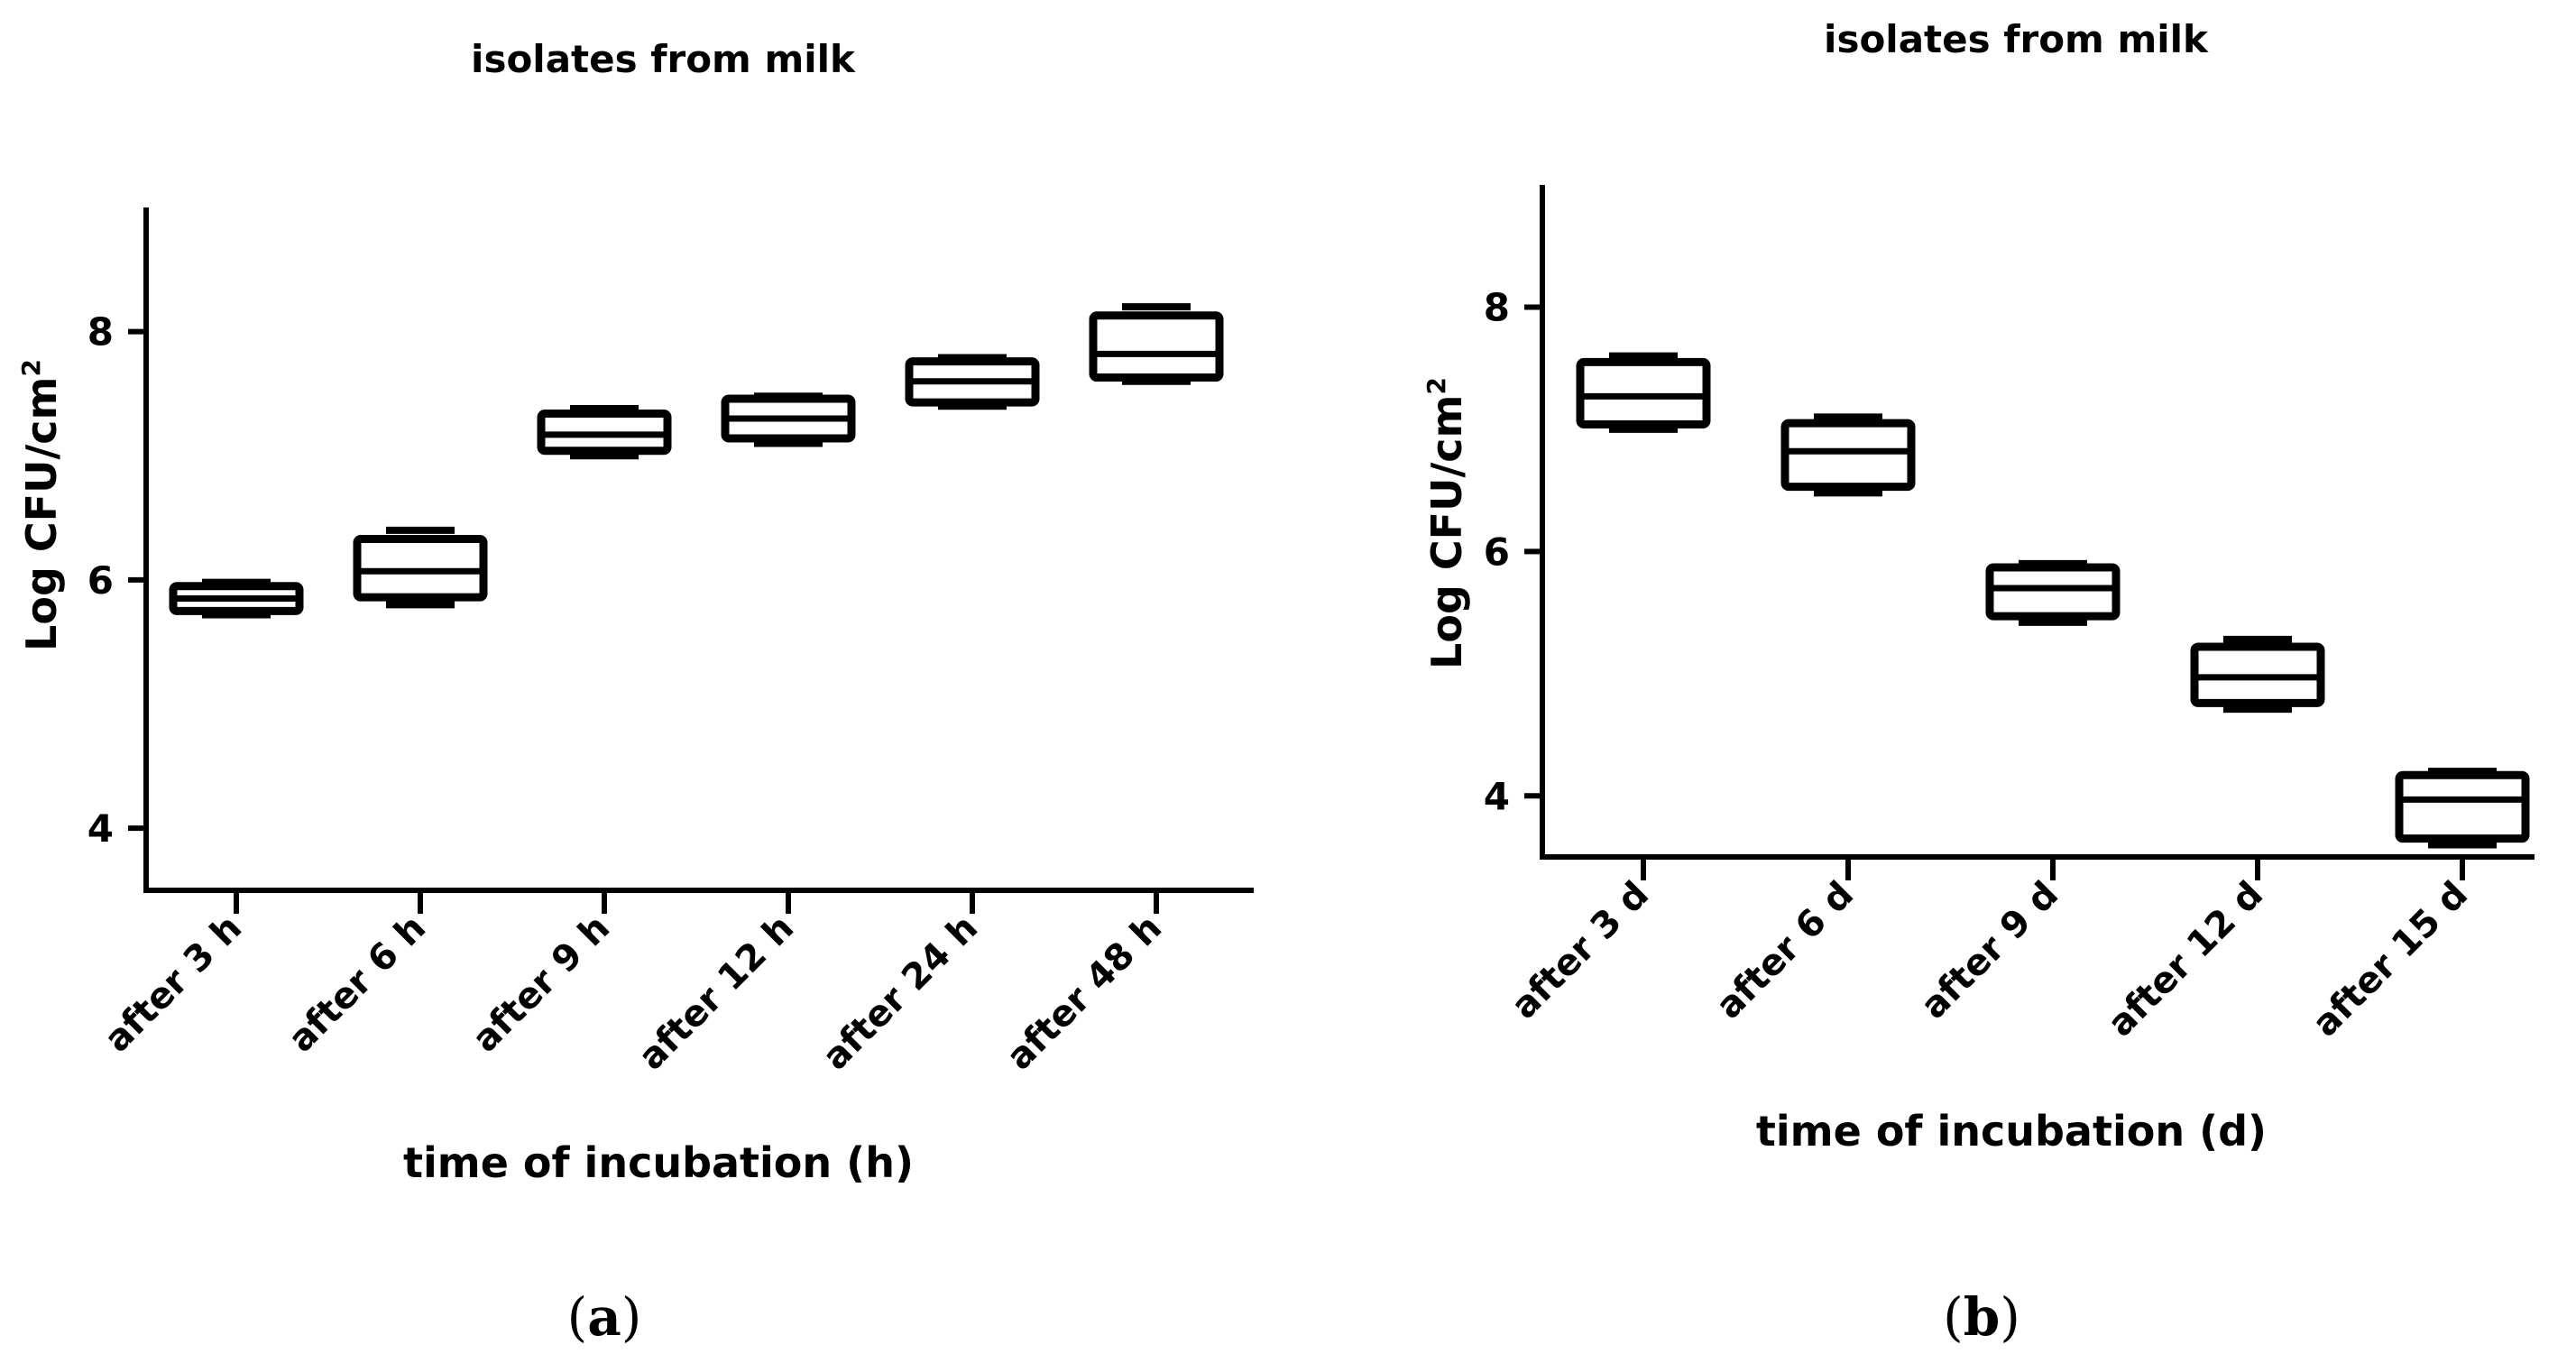 The image size is (2576, 1363). I want to click on panel-label-letter: a, so click(604, 1317).